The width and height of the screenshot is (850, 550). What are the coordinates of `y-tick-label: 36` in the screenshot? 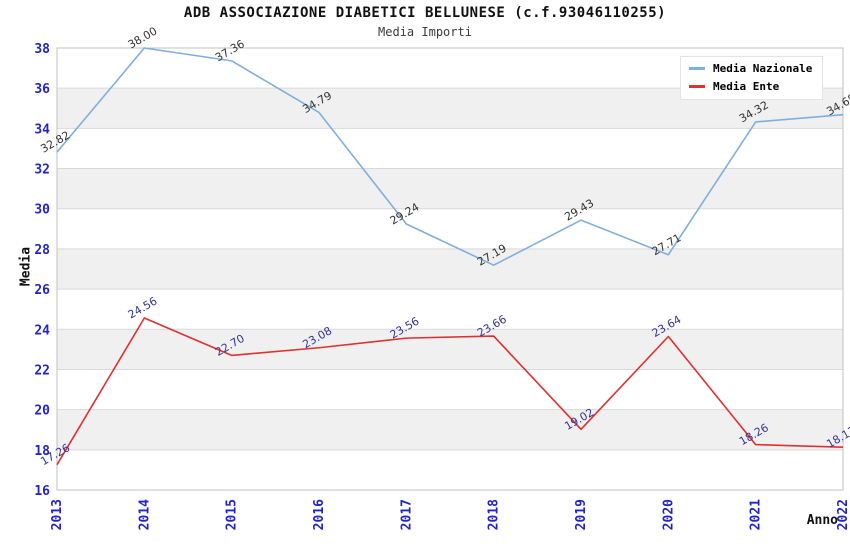 It's located at (42, 89).